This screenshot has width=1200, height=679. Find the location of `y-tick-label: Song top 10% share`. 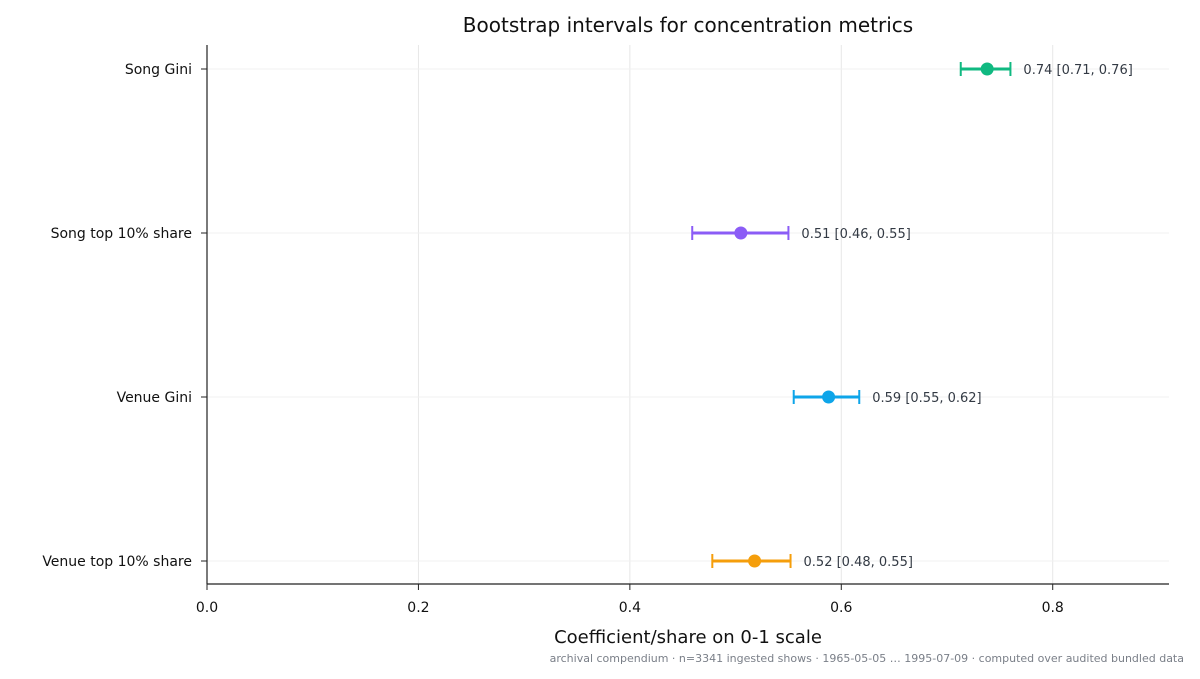

y-tick-label: Song top 10% share is located at coordinates (121, 234).